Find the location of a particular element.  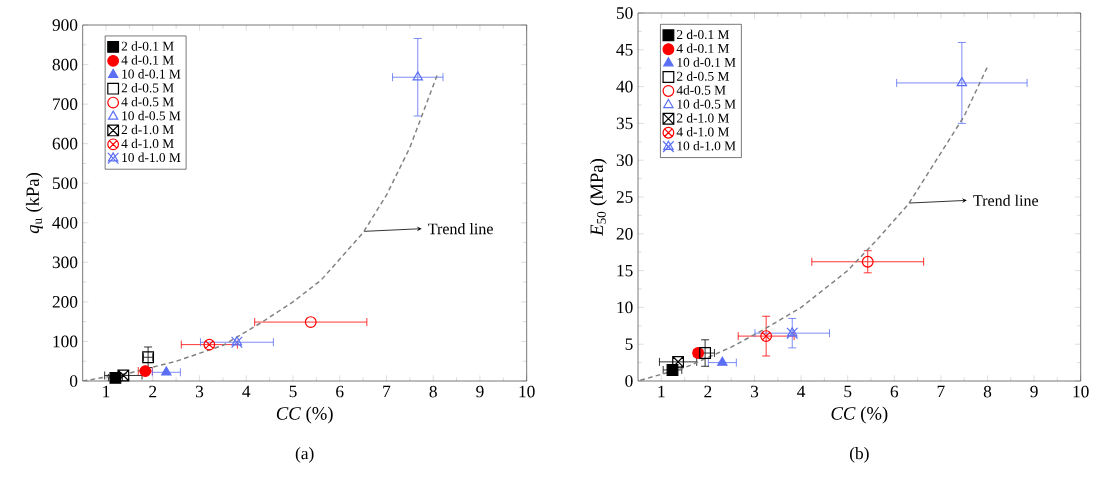

y-tick-label: 40 is located at coordinates (624, 86).